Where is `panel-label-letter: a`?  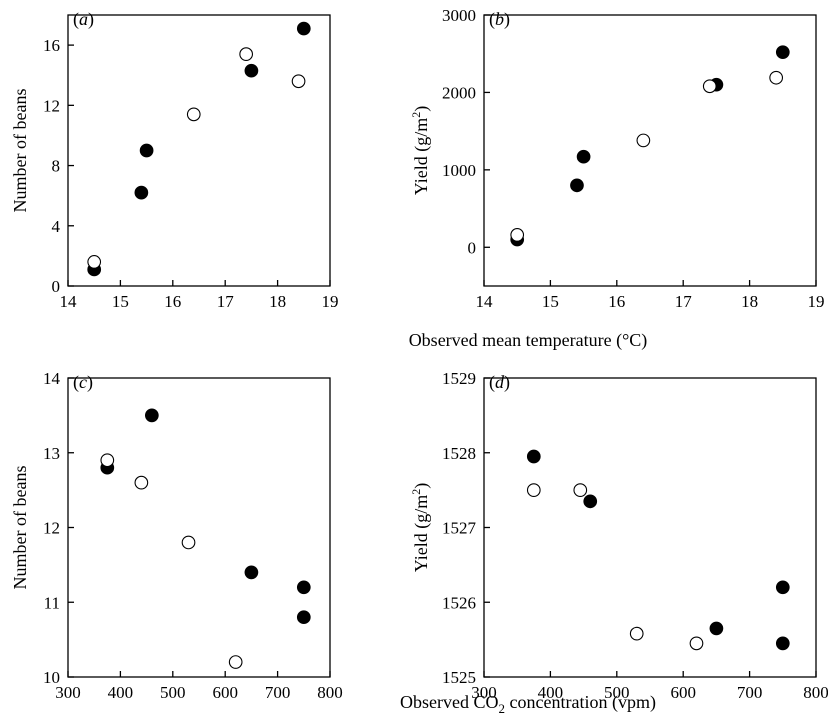 panel-label-letter: a is located at coordinates (83, 19).